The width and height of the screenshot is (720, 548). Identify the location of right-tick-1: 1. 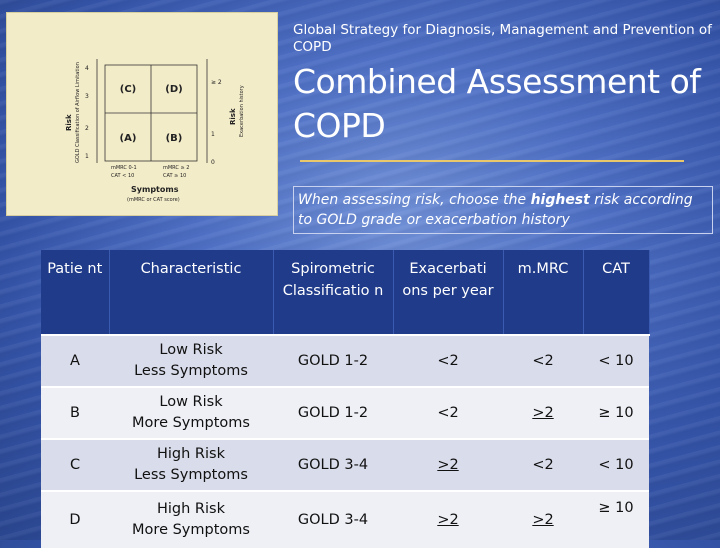
(213, 134).